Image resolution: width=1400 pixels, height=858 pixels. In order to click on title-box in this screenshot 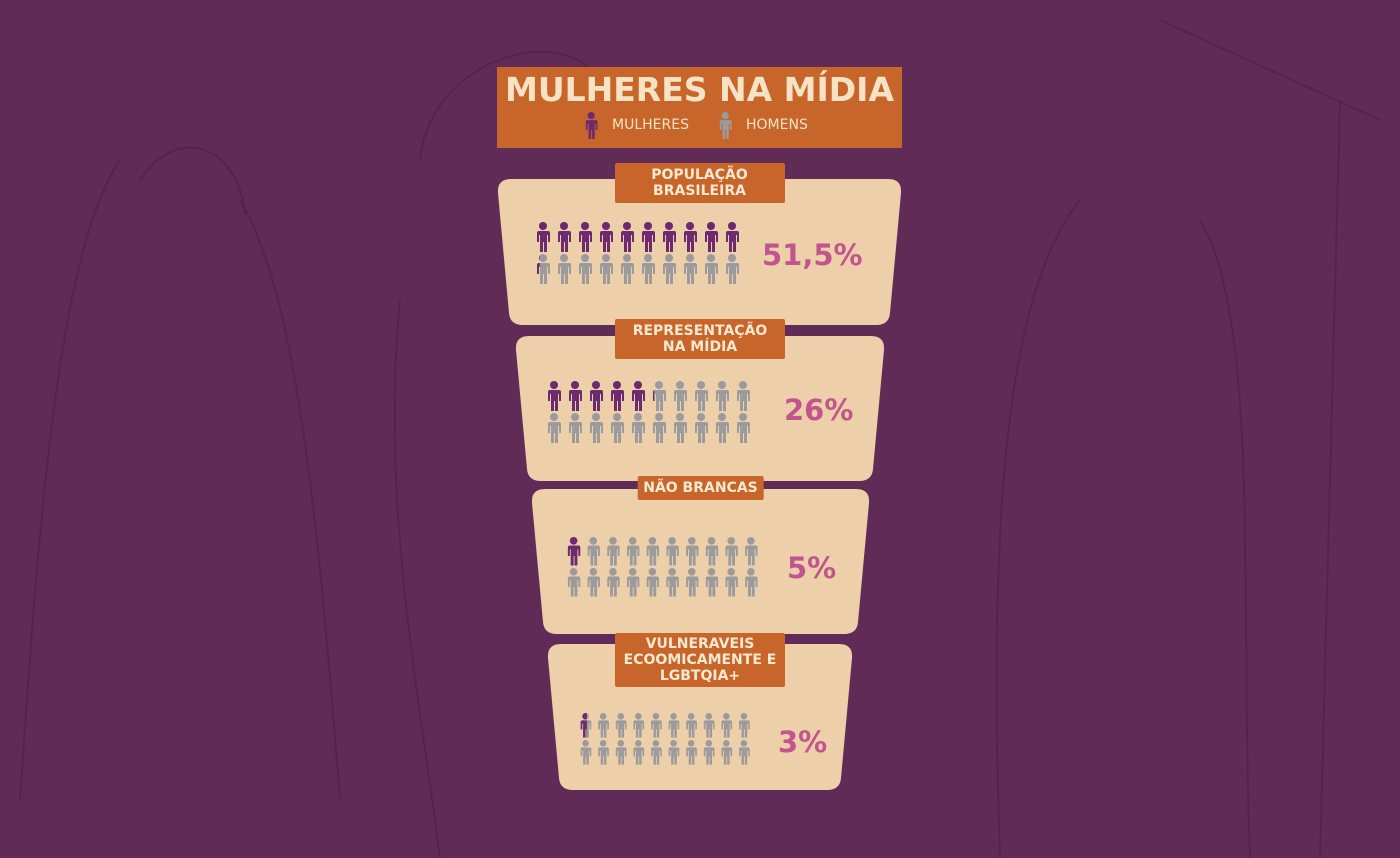, I will do `click(699, 107)`.